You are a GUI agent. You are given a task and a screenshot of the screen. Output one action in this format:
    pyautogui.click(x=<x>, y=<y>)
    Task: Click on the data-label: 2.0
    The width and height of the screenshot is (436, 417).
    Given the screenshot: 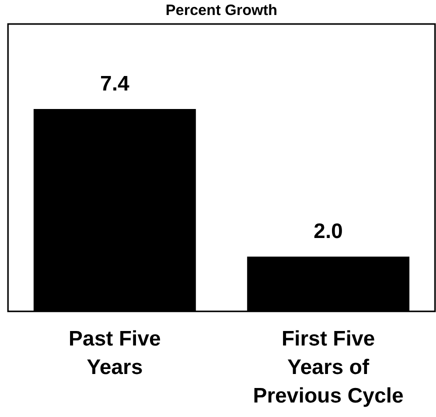 What is the action you would take?
    pyautogui.click(x=328, y=231)
    